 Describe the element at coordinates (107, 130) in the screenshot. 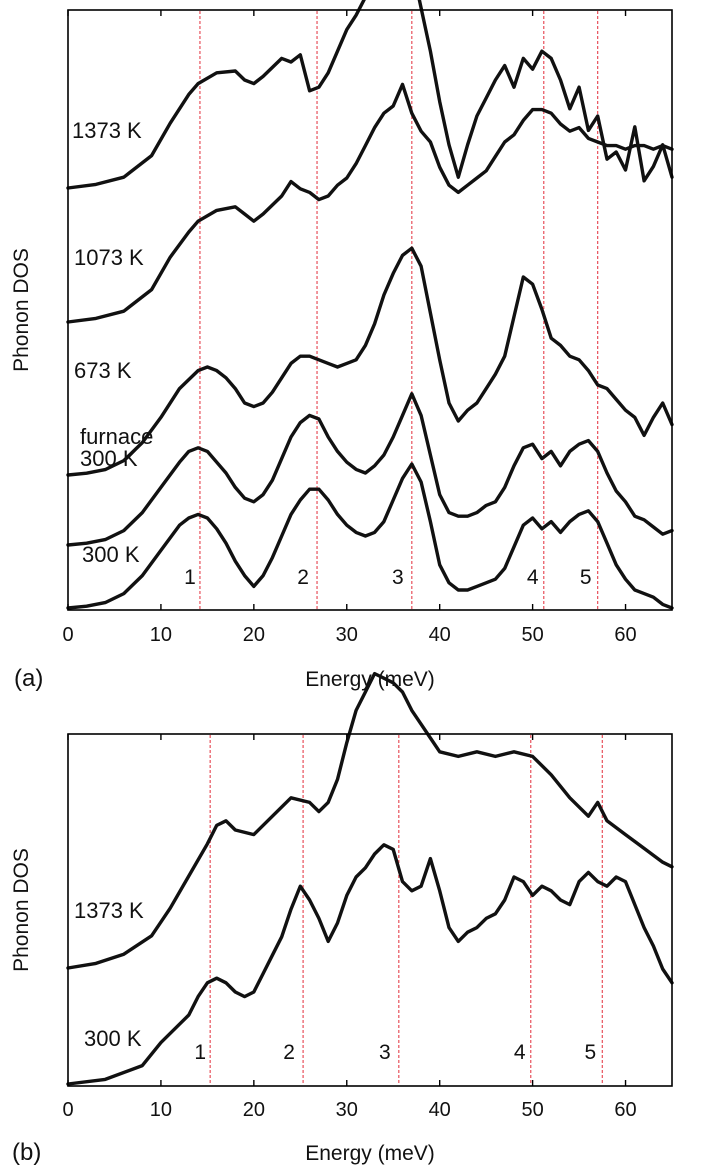

I see `panel-a-series-label-1373-k: 1373 K` at that location.